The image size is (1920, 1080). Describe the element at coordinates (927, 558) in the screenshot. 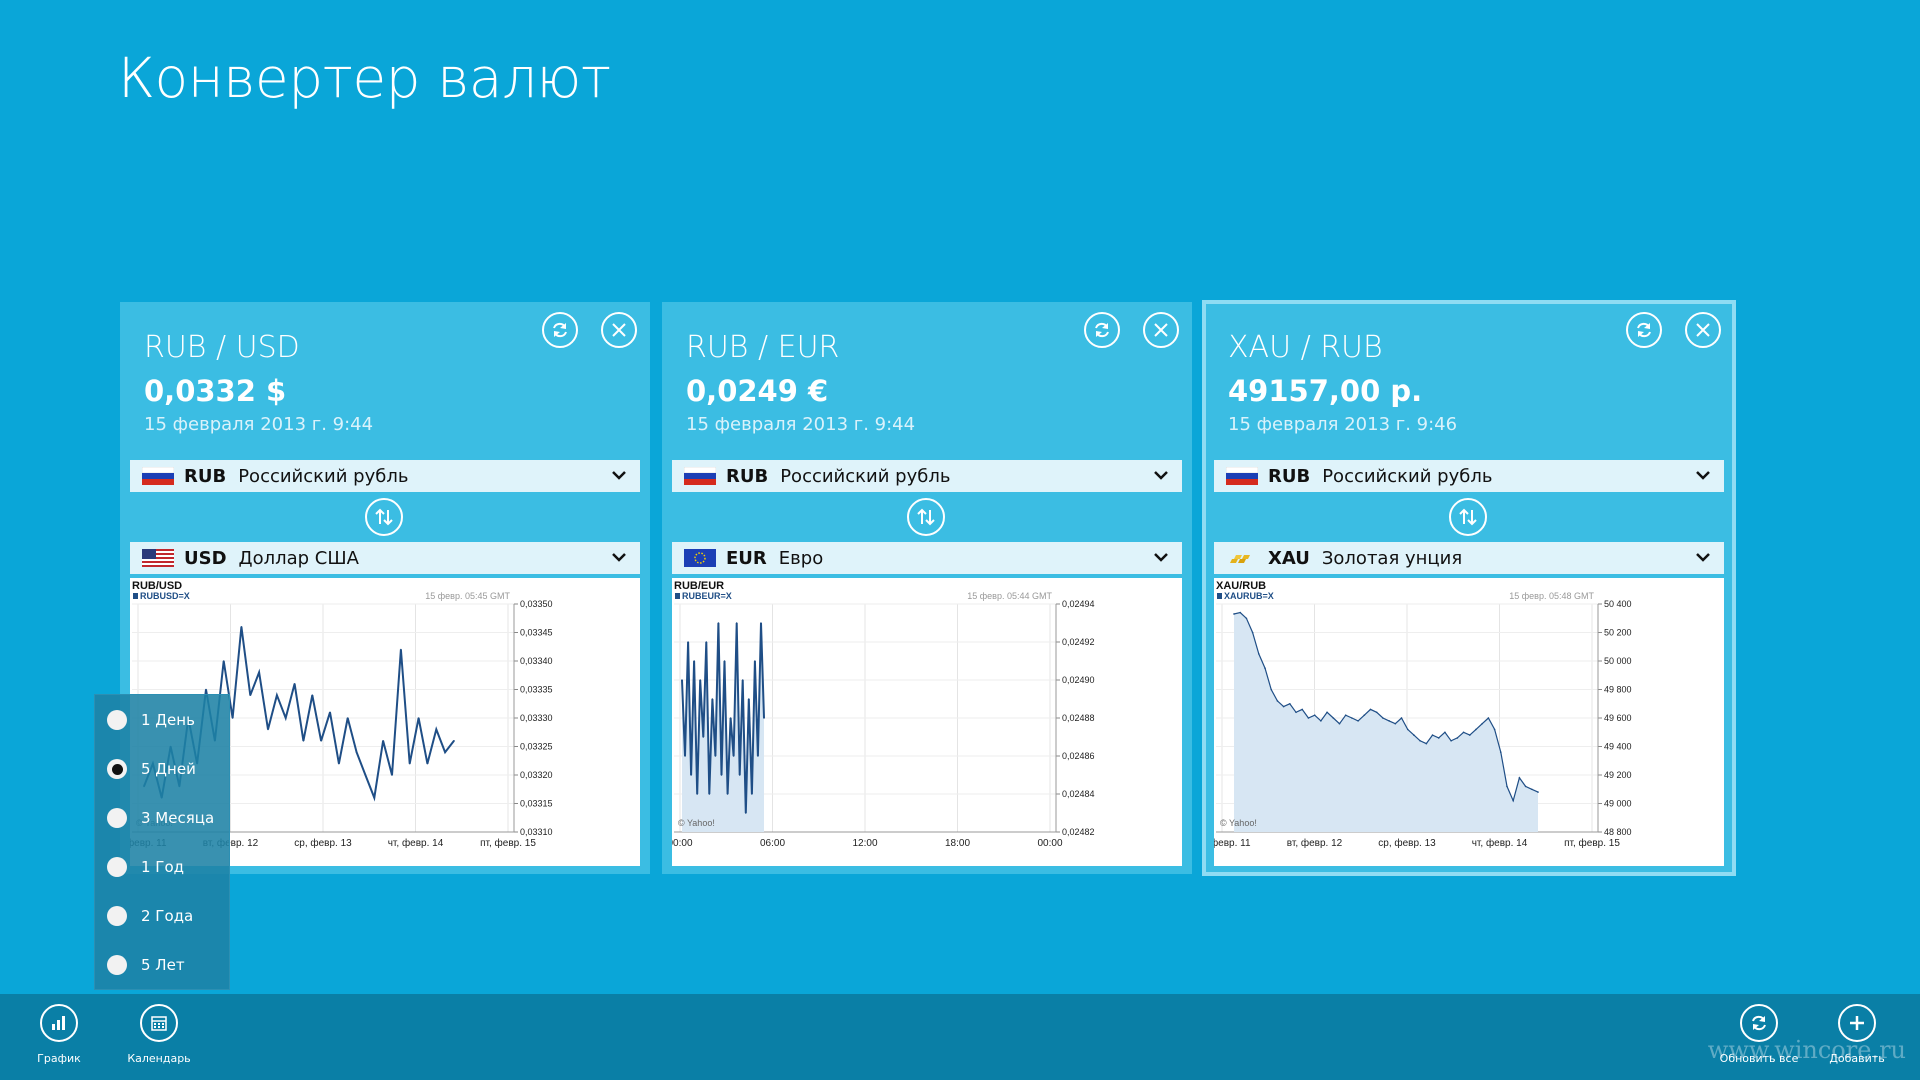

I see `to-currency-select: EUR Евро` at that location.